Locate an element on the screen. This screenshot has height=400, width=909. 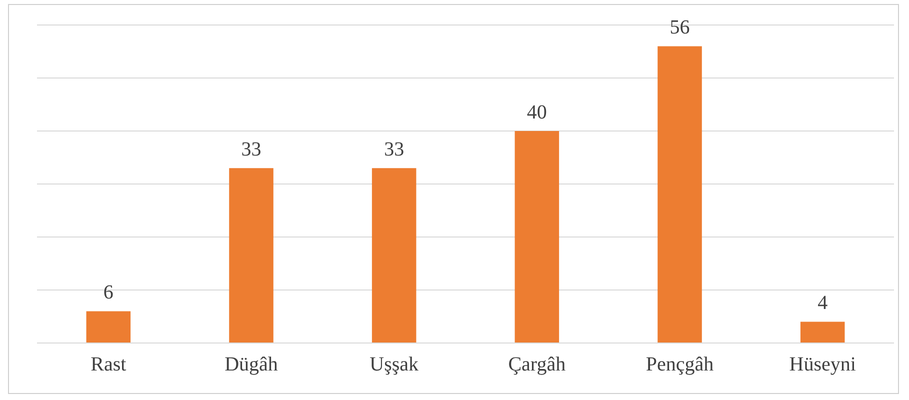
data-label: 56 is located at coordinates (680, 27).